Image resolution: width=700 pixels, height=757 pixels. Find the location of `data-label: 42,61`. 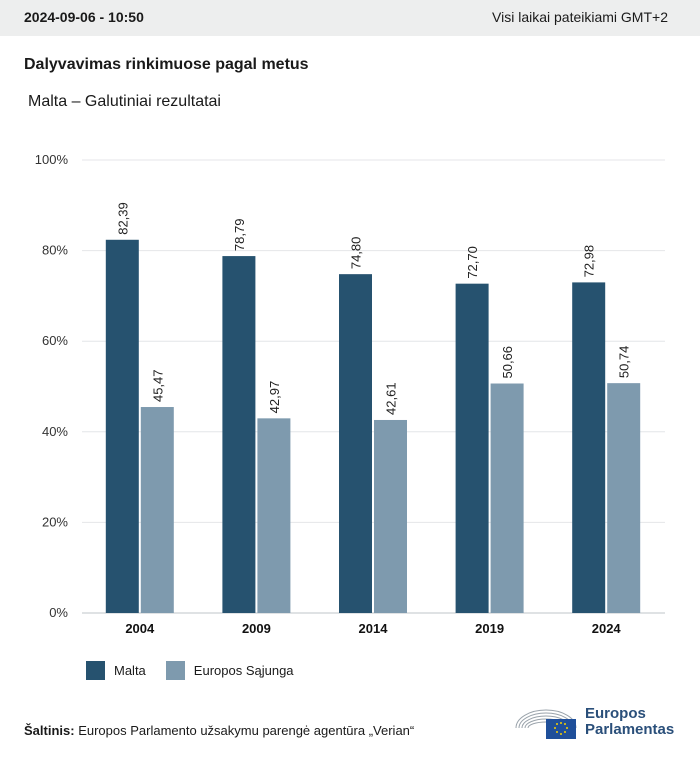

data-label: 42,61 is located at coordinates (391, 398).